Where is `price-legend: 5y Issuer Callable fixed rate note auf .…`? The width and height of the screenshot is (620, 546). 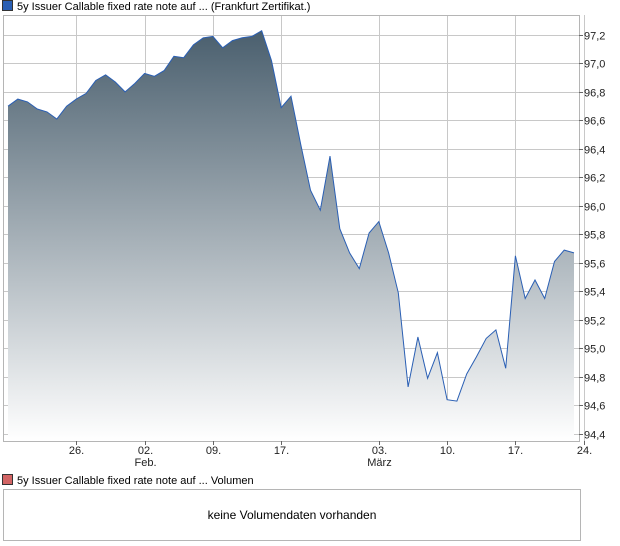
price-legend: 5y Issuer Callable fixed rate note auf .… is located at coordinates (156, 7).